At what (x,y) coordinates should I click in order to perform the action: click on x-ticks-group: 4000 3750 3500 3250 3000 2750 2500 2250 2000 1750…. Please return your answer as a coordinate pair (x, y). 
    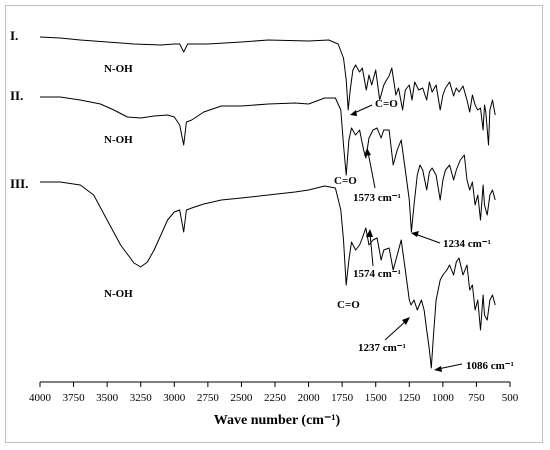
    Looking at the image, I should click on (274, 393).